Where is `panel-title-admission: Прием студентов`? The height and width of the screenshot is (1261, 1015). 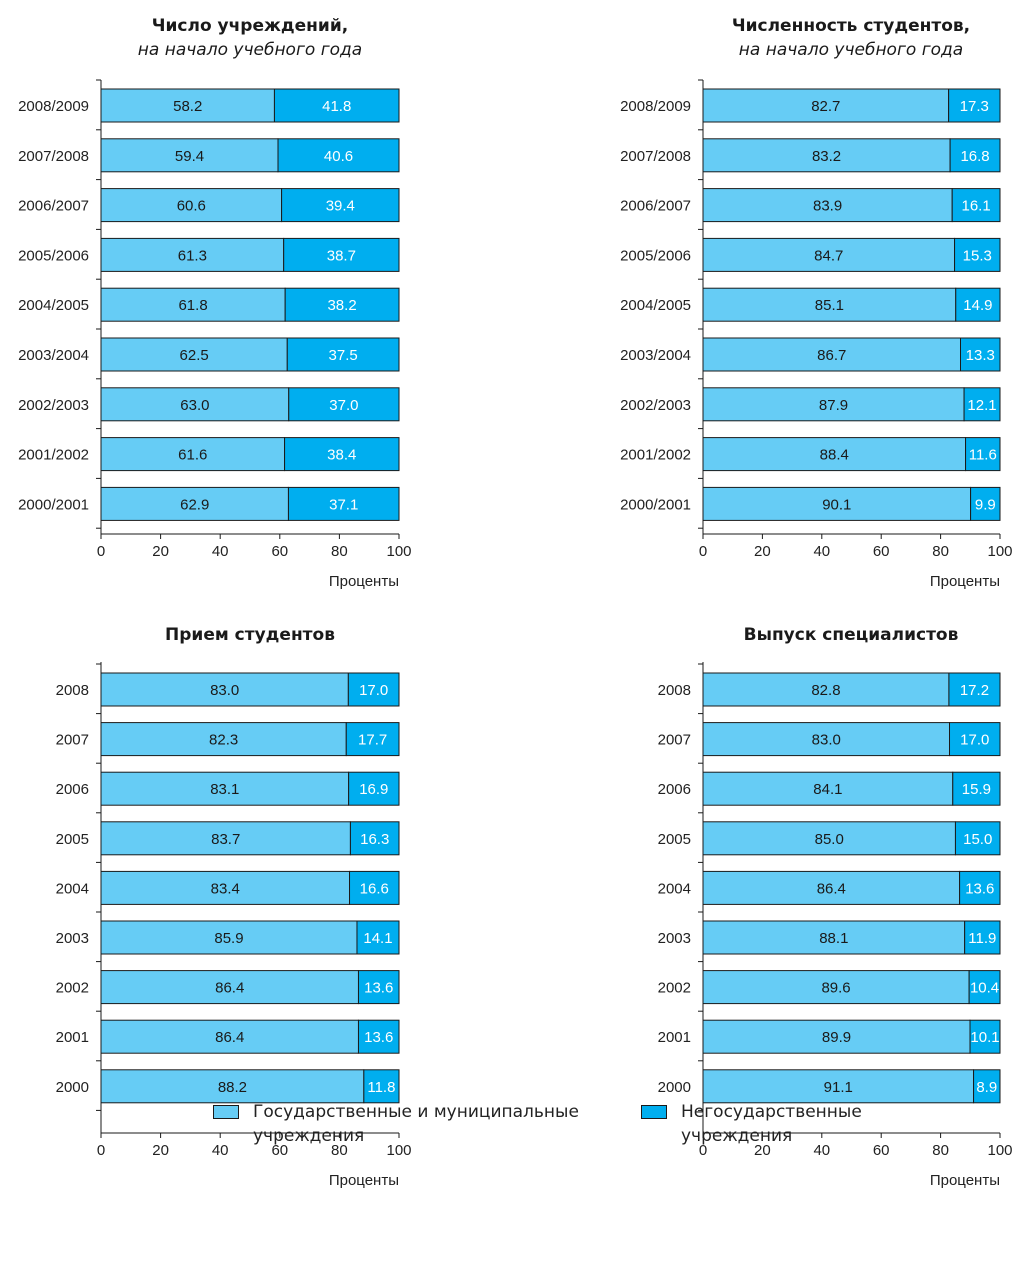 panel-title-admission: Прием студентов is located at coordinates (250, 635).